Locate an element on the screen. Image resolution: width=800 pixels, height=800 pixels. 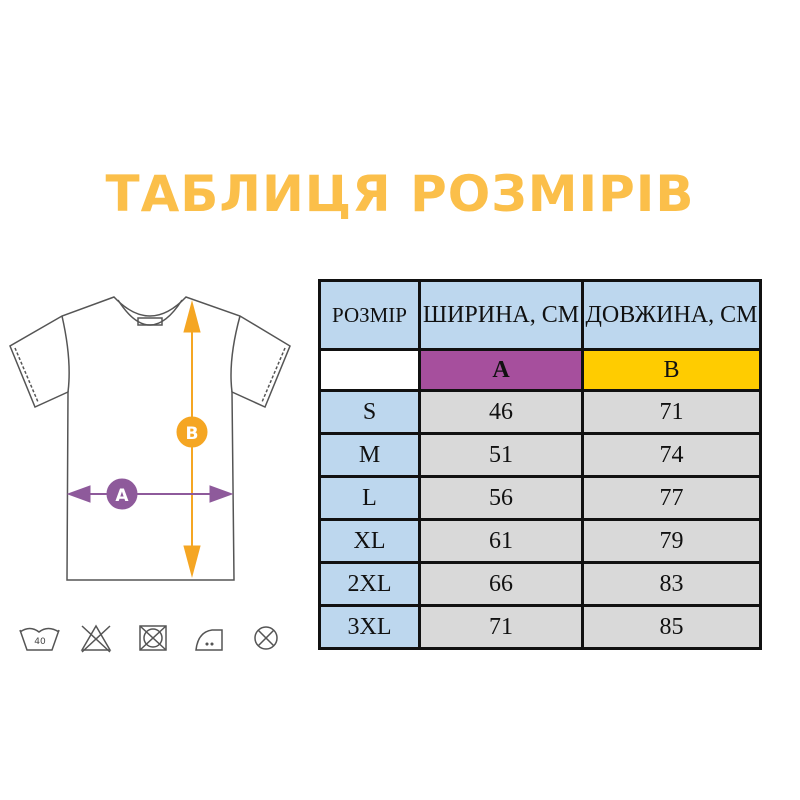
table-row: S 46 71 is located at coordinates (540, 412).